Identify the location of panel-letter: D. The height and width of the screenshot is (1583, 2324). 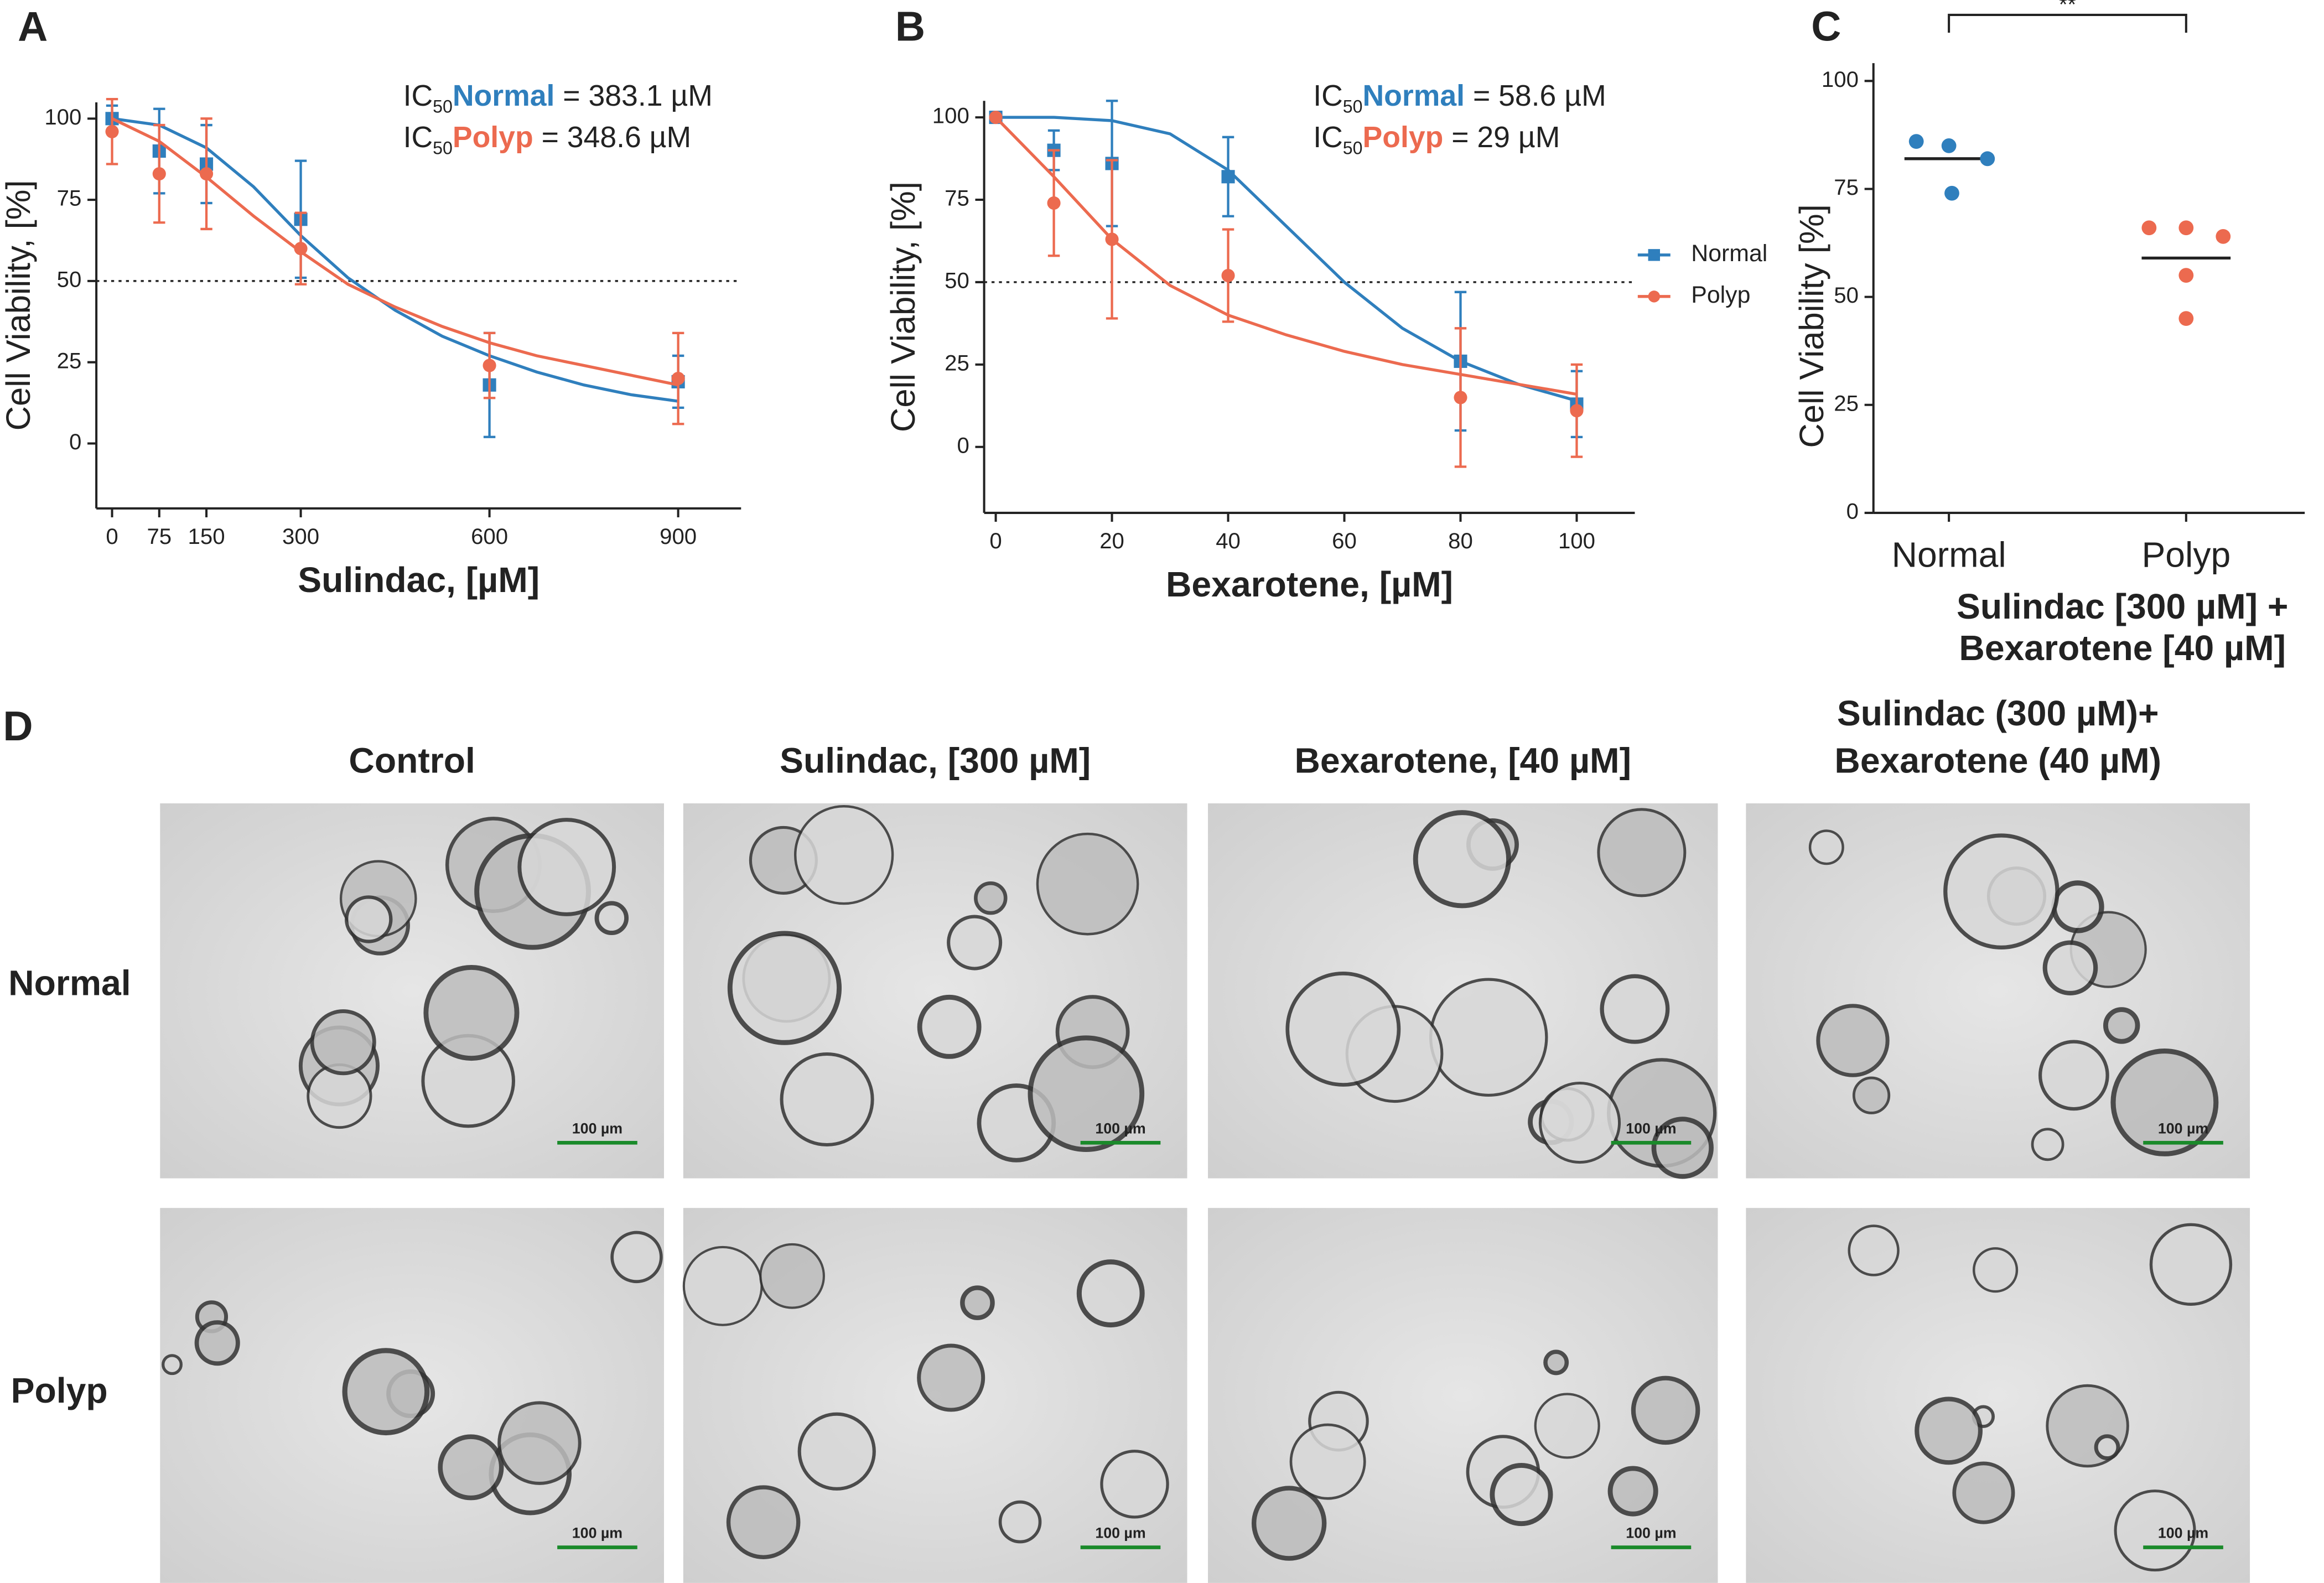
(18, 726).